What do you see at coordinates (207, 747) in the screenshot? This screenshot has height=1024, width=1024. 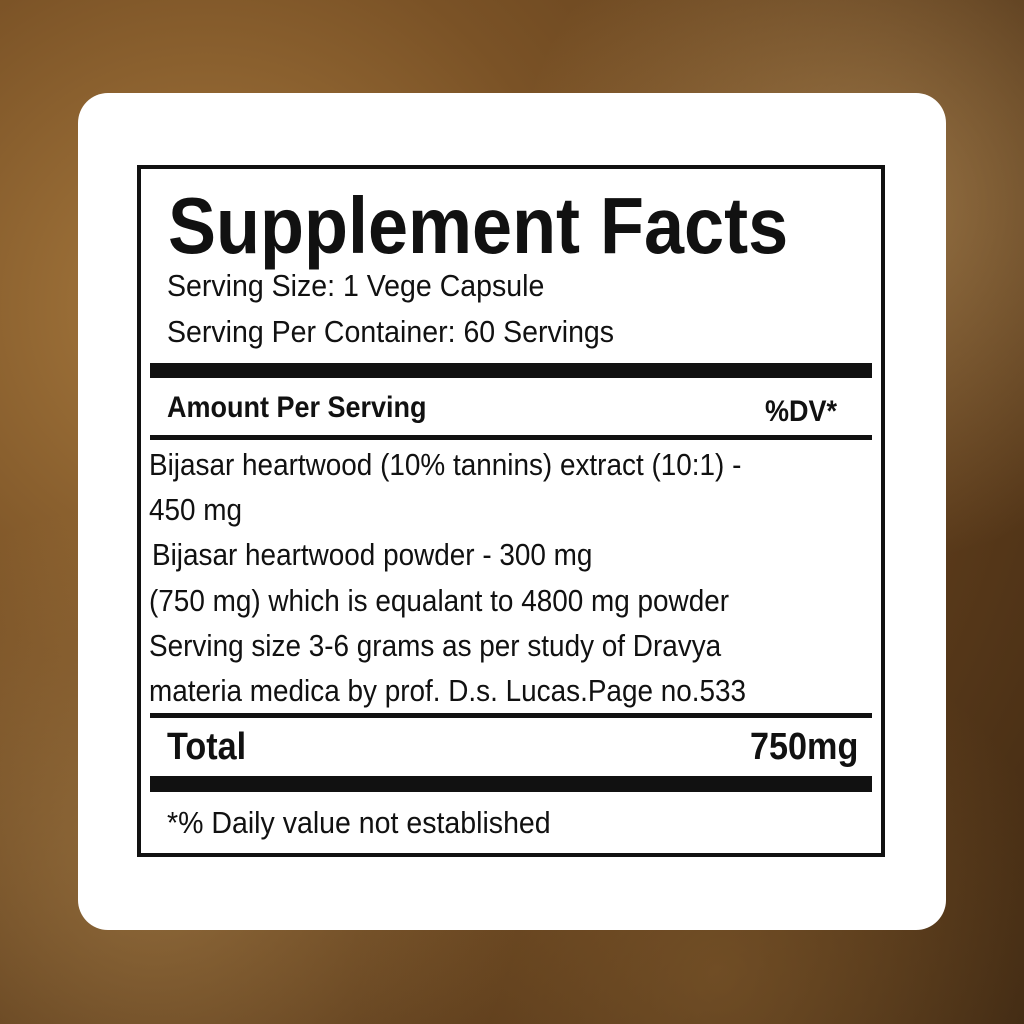 I see `total-label: Total` at bounding box center [207, 747].